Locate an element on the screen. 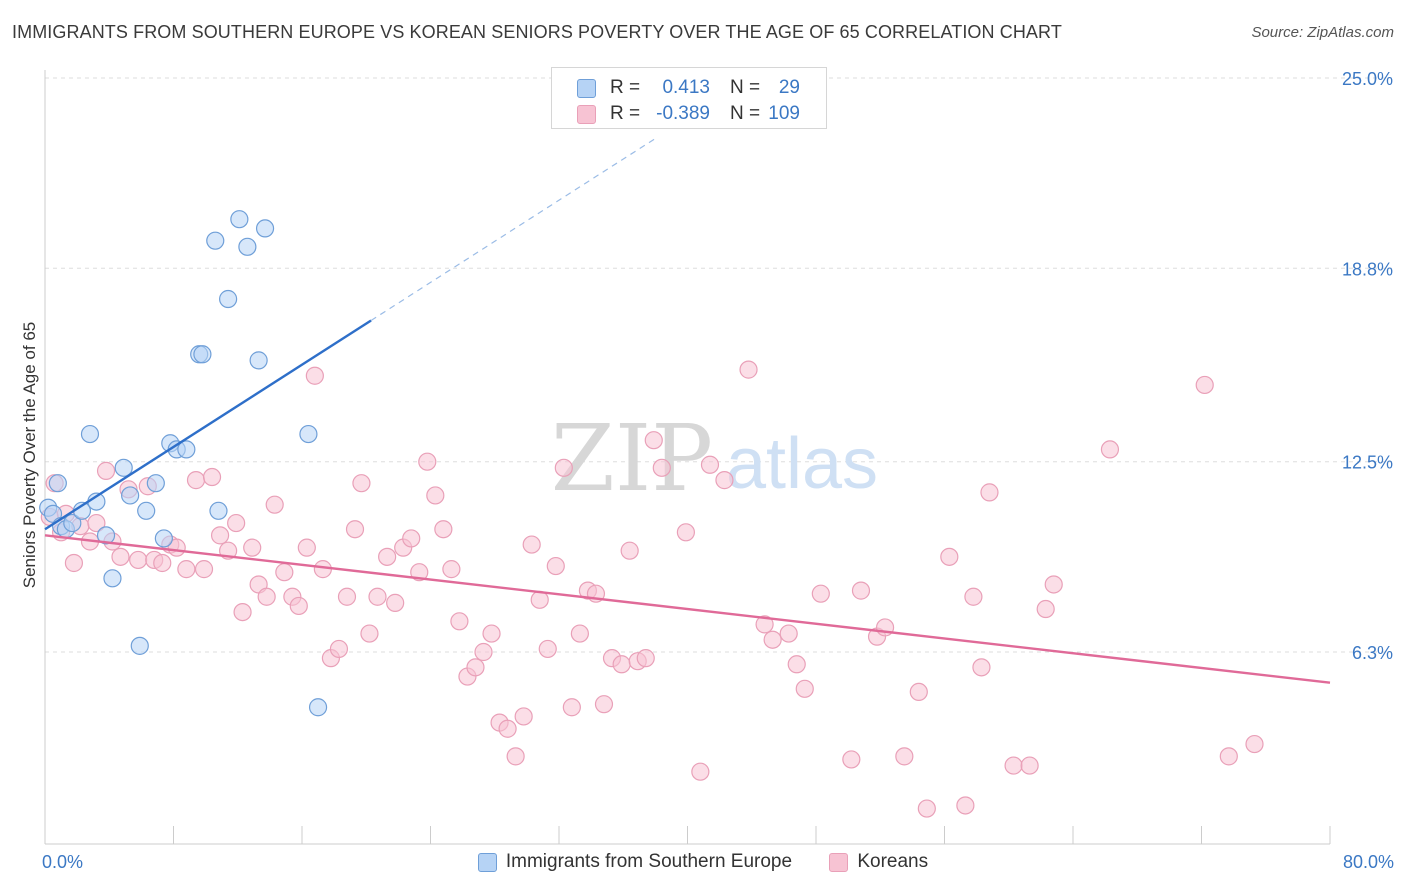 The height and width of the screenshot is (892, 1406). y-tick-label-1: 12.5% is located at coordinates (1367, 463).